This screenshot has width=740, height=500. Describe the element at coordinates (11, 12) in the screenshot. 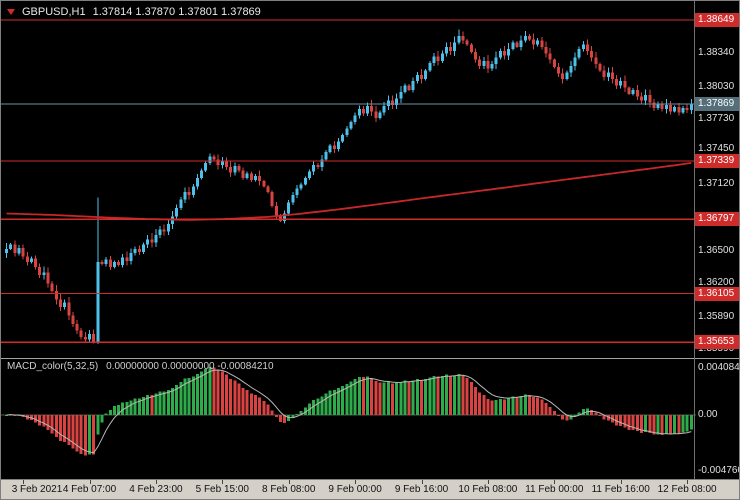

I see `symbol-marker-icon` at that location.